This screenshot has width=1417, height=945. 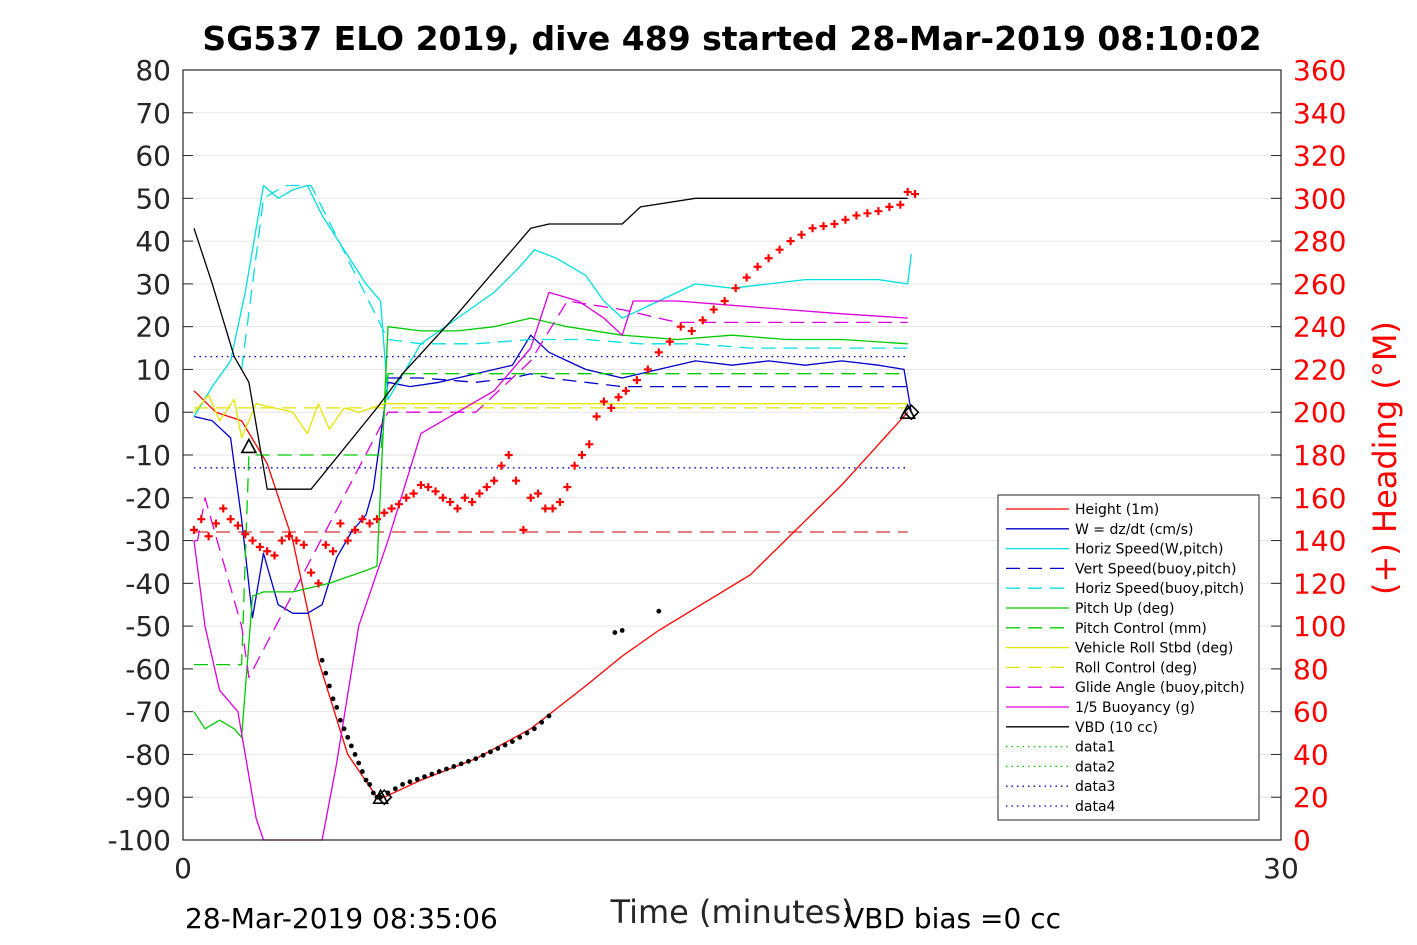 I want to click on right-y-tick-label: 40, so click(x=1311, y=754).